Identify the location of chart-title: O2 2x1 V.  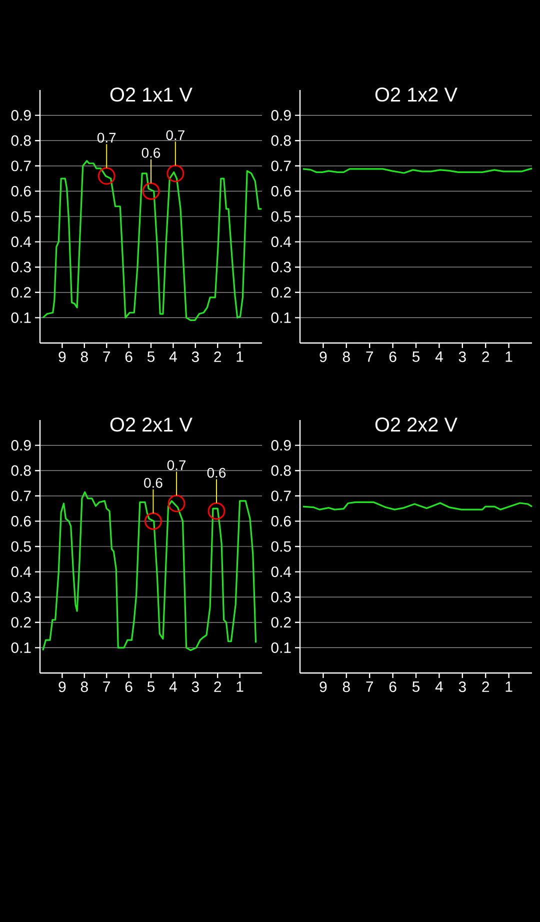
(151, 425).